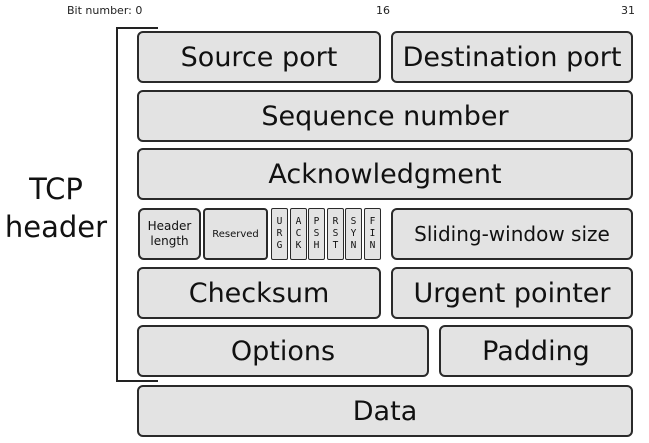  Describe the element at coordinates (372, 234) in the screenshot. I see `flag-fin: F I N` at that location.